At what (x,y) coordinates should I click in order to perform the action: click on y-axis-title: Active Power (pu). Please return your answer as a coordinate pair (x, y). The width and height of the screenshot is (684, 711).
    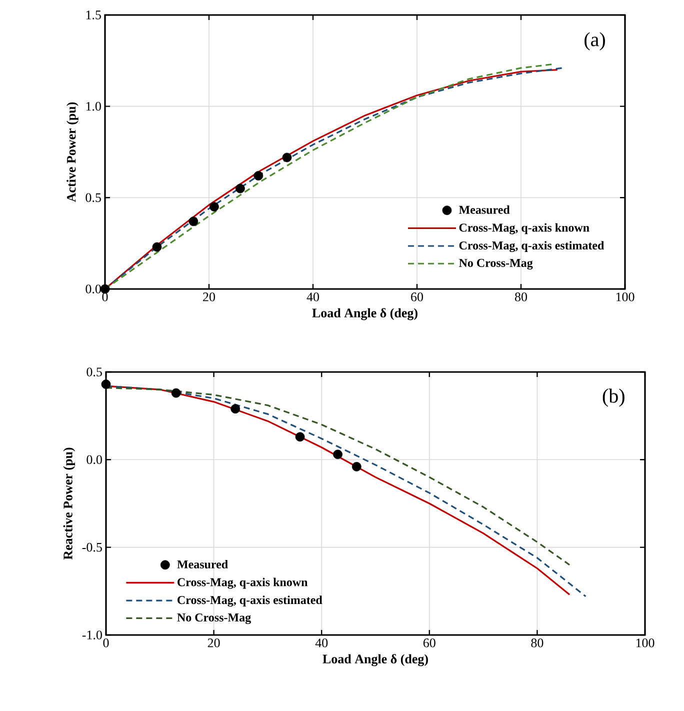
    Looking at the image, I should click on (72, 152).